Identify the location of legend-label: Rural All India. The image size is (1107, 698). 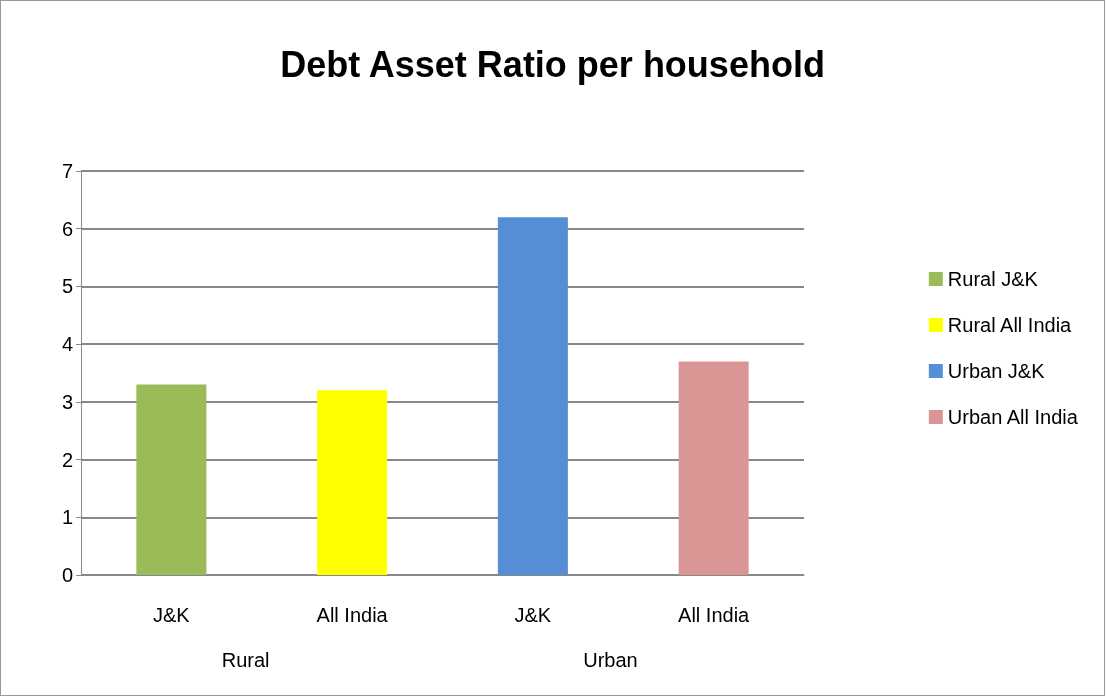
(1010, 325).